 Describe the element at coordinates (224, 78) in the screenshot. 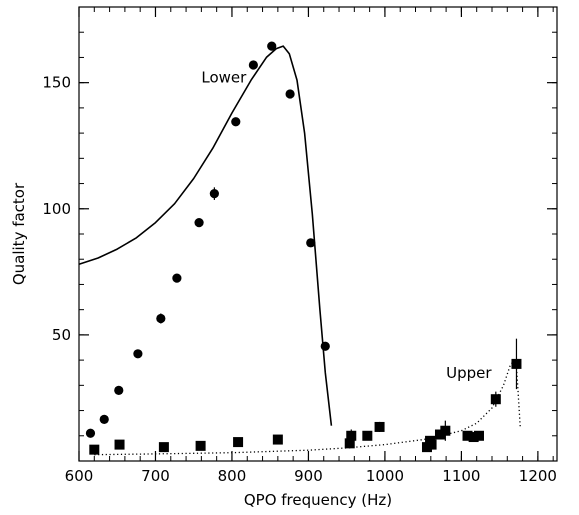

I see `annotation-lower: Lower` at that location.